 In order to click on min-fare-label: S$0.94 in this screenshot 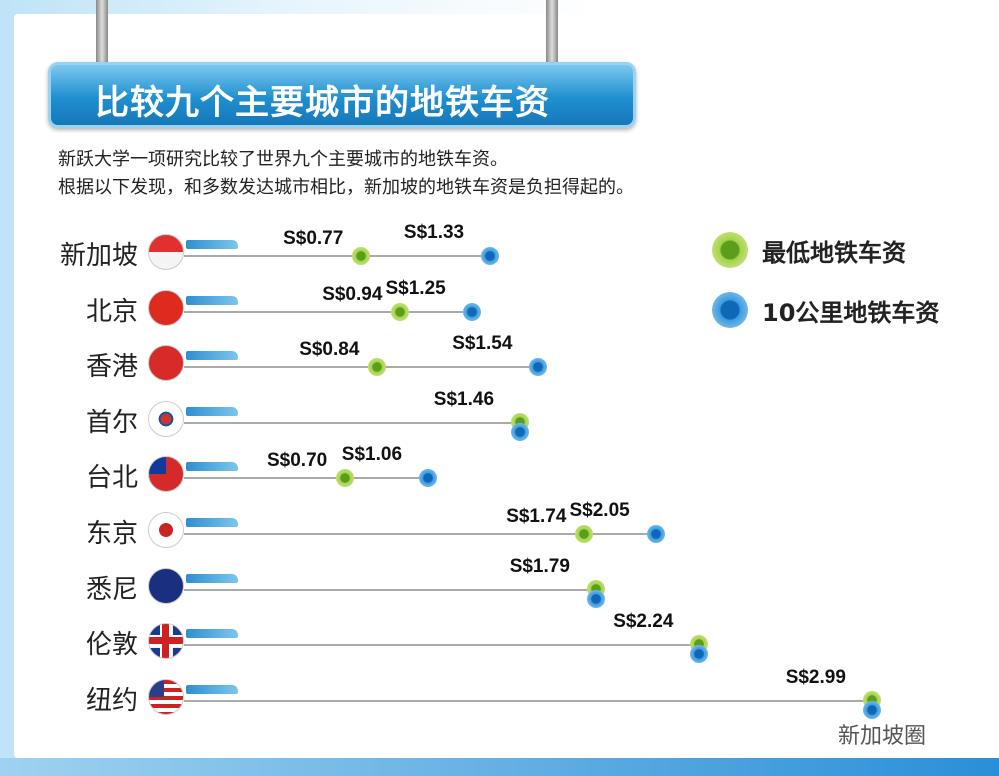, I will do `click(352, 294)`.